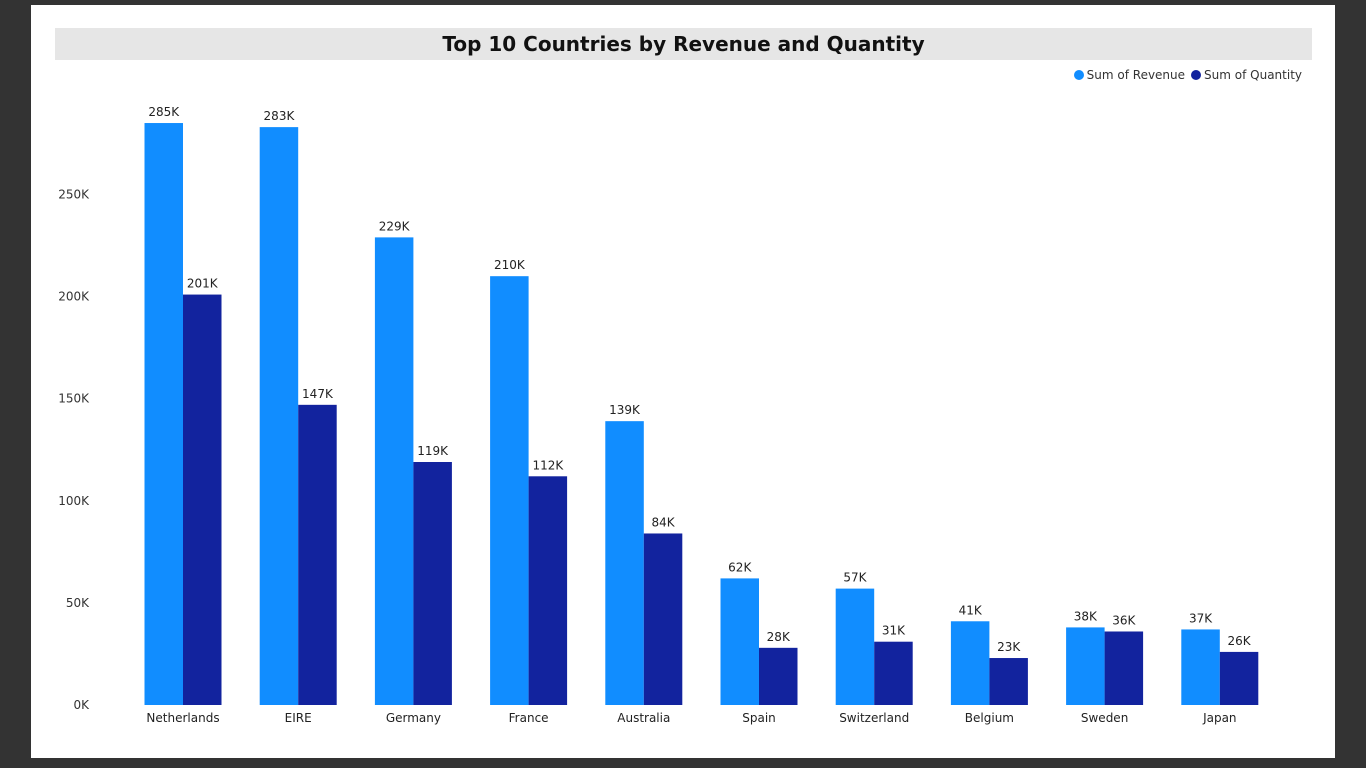 This screenshot has height=768, width=1366. I want to click on revenue-data-label: 57K, so click(855, 578).